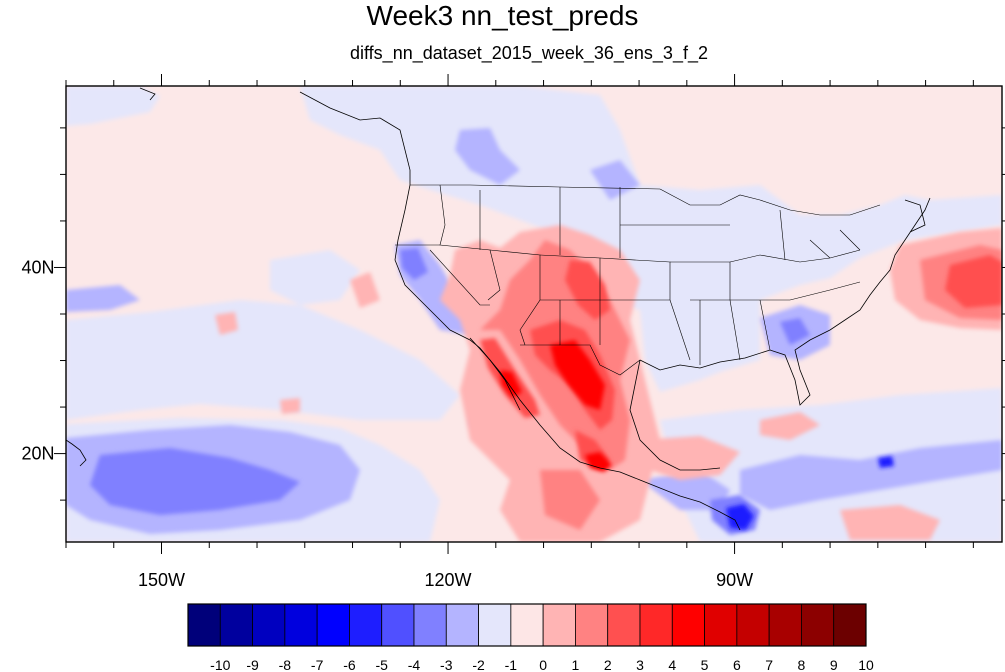 The height and width of the screenshot is (672, 1005). Describe the element at coordinates (448, 580) in the screenshot. I see `lon-tick-label: 120W` at that location.